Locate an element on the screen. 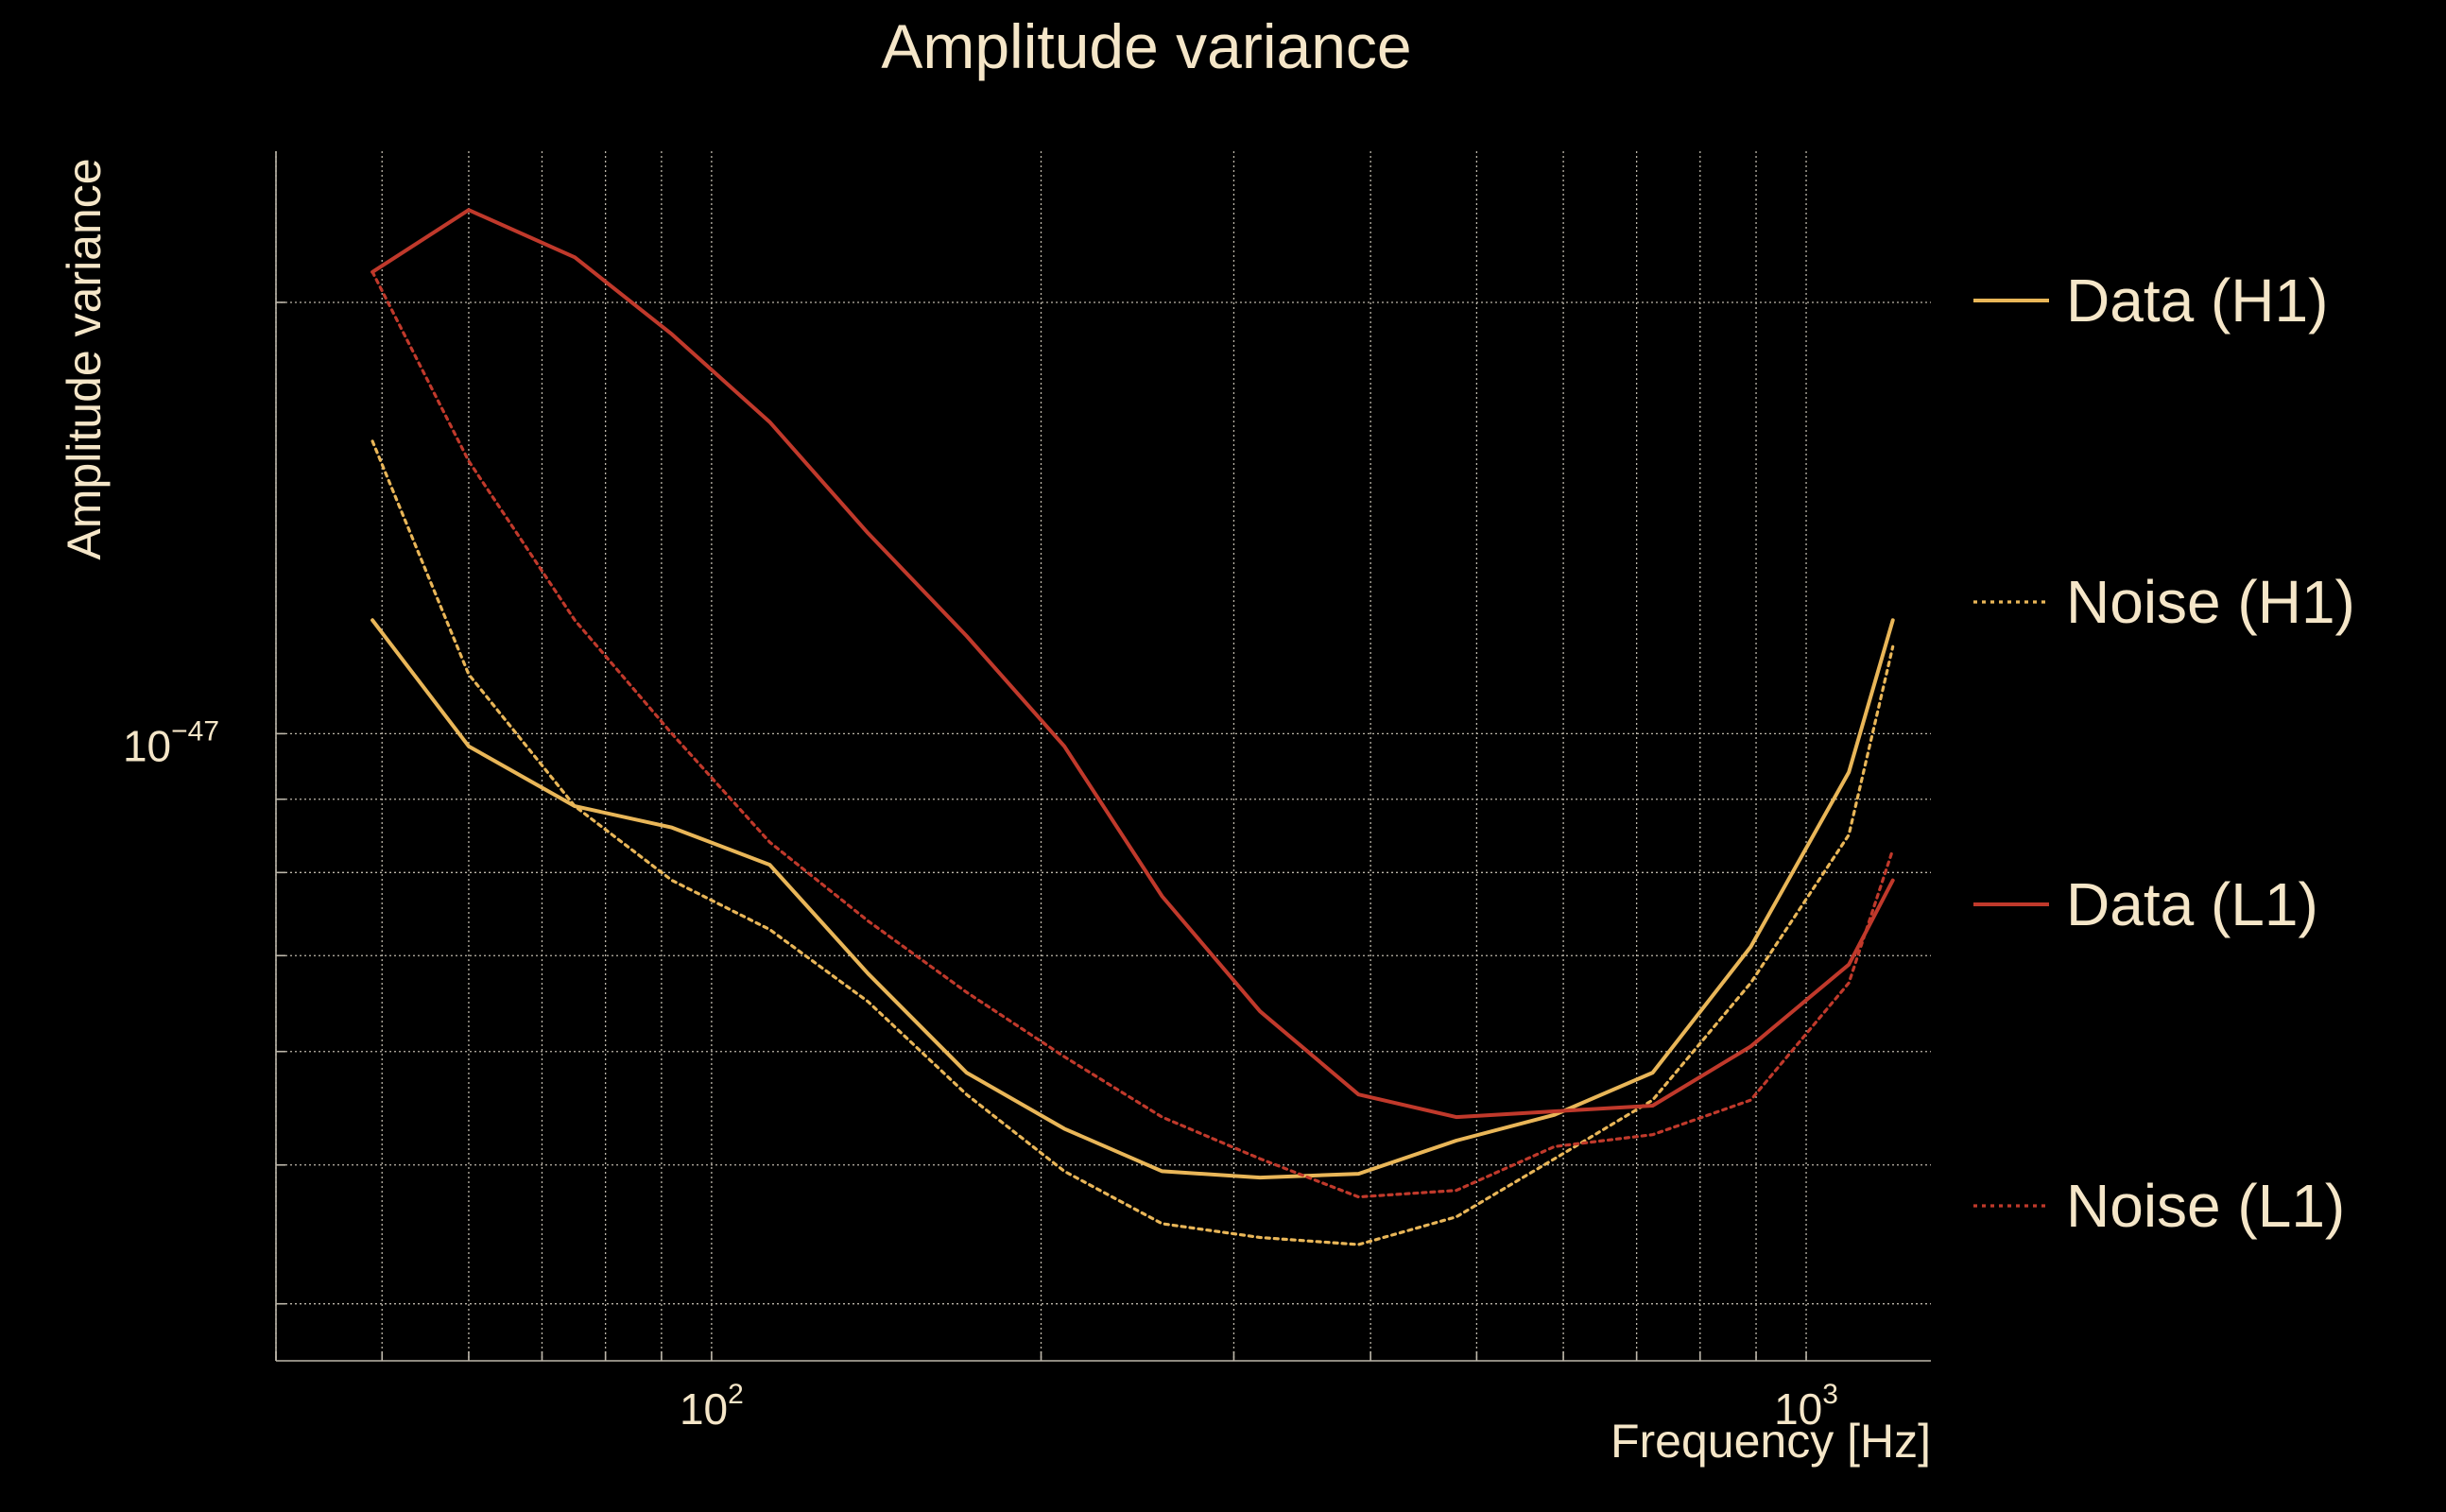 The image size is (2446, 1512). legend-label: Data (L1) is located at coordinates (2192, 904).